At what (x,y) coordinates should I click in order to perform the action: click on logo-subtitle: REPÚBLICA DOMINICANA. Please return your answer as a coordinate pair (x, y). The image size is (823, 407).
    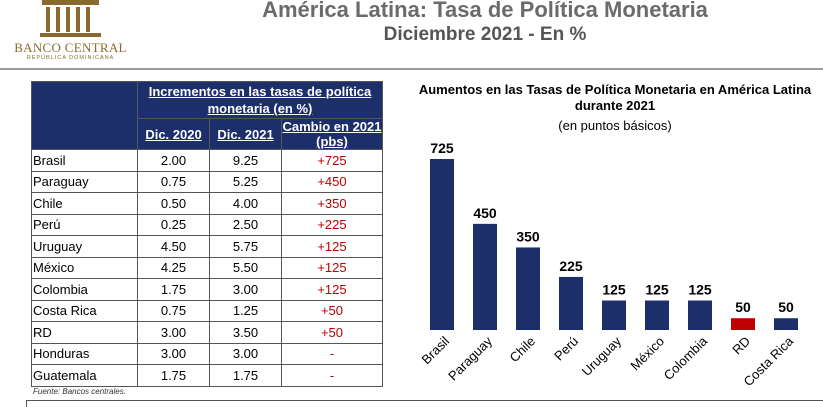
    Looking at the image, I should click on (70, 58).